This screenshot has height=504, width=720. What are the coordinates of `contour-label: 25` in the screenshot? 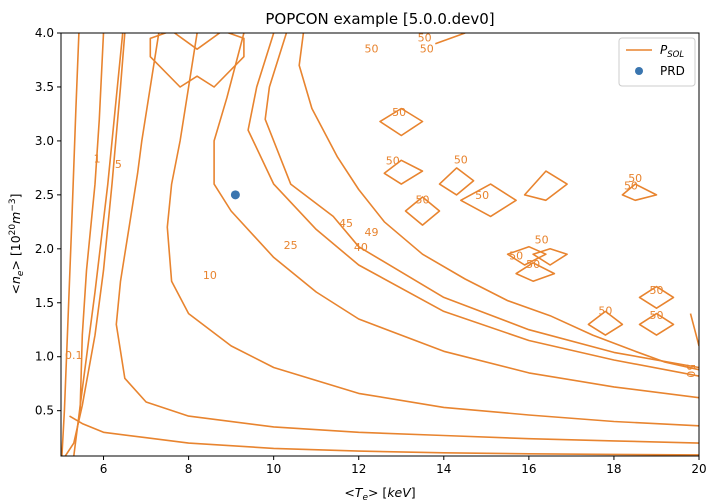 It's located at (291, 245).